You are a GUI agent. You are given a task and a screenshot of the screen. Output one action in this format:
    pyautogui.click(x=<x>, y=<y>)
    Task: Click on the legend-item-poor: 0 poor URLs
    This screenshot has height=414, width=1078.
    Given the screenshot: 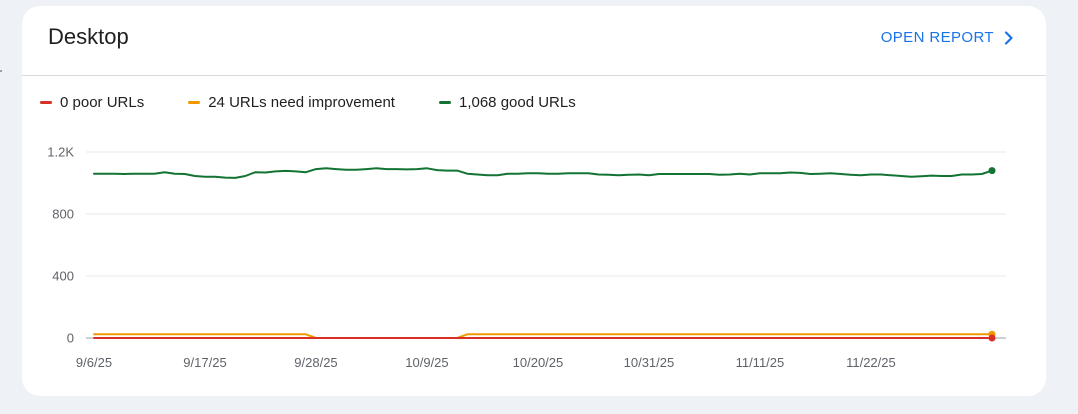 What is the action you would take?
    pyautogui.click(x=92, y=102)
    